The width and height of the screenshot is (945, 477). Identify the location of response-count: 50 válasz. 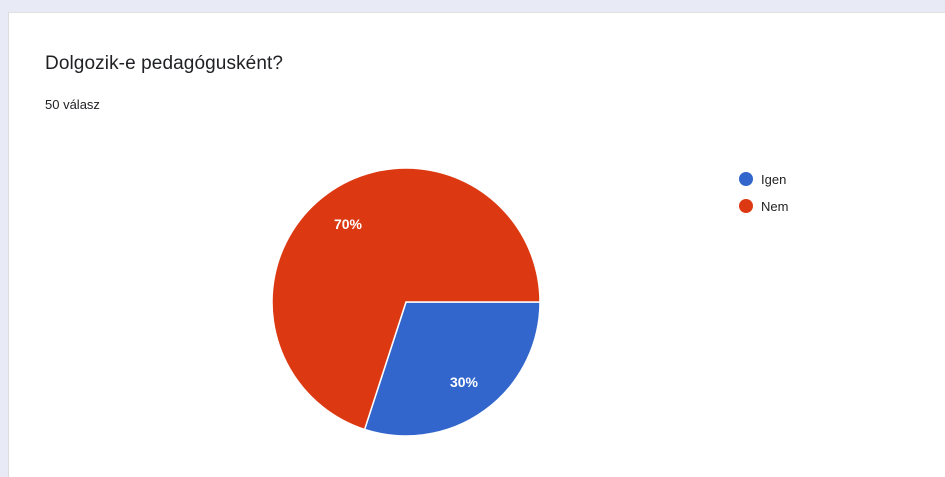
(72, 104).